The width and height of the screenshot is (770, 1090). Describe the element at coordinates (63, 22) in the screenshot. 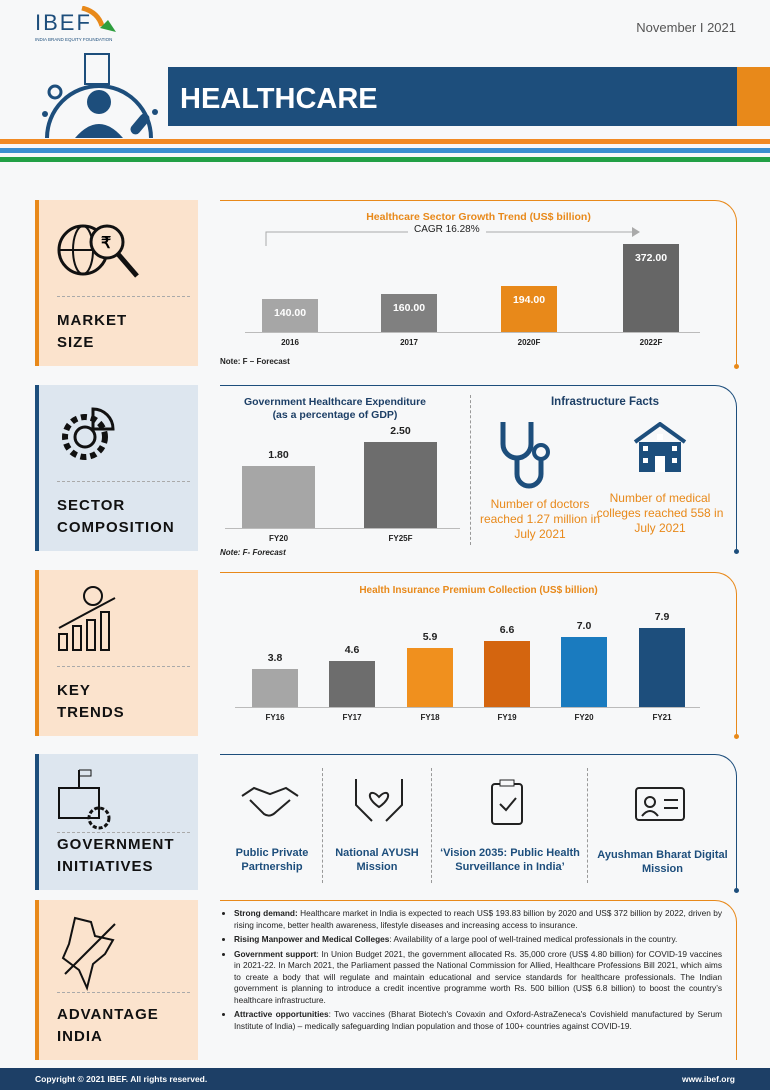

I see `logo-text: IBEF` at that location.